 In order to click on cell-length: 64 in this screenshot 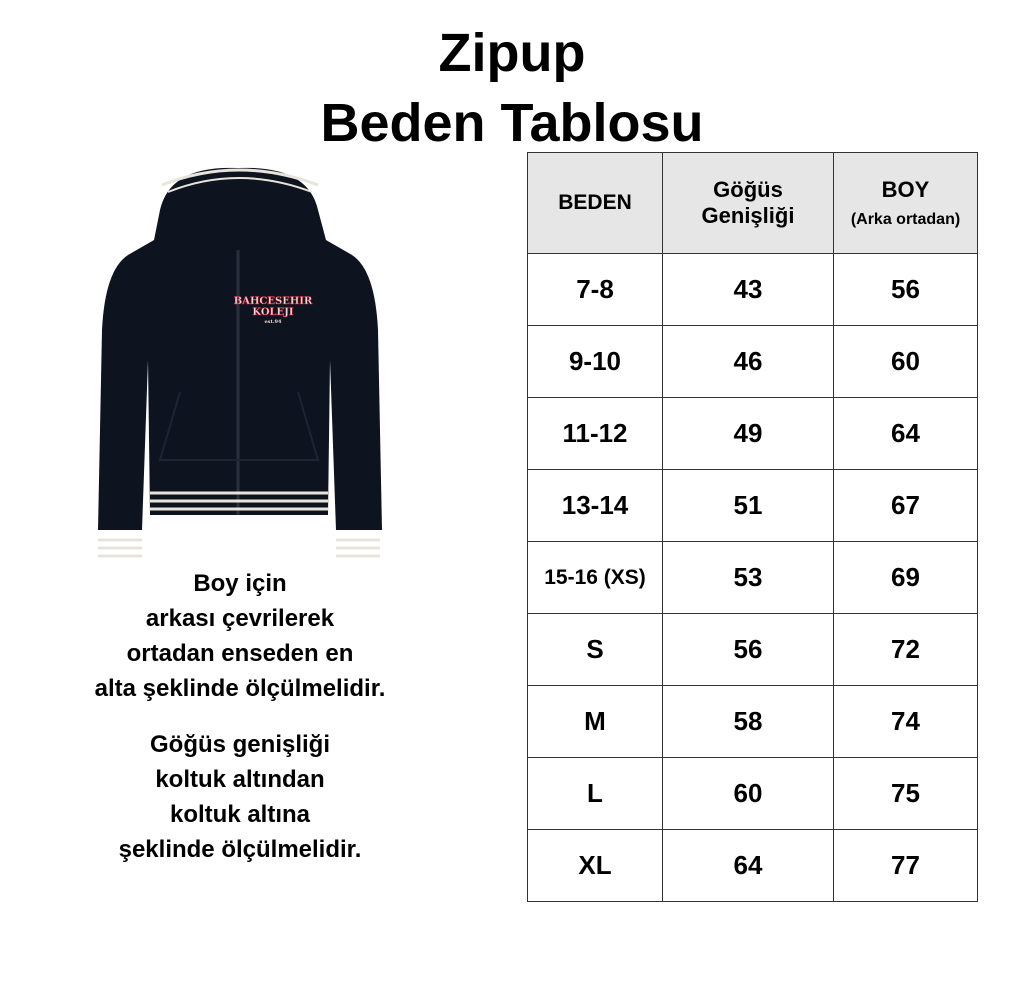, I will do `click(905, 433)`.